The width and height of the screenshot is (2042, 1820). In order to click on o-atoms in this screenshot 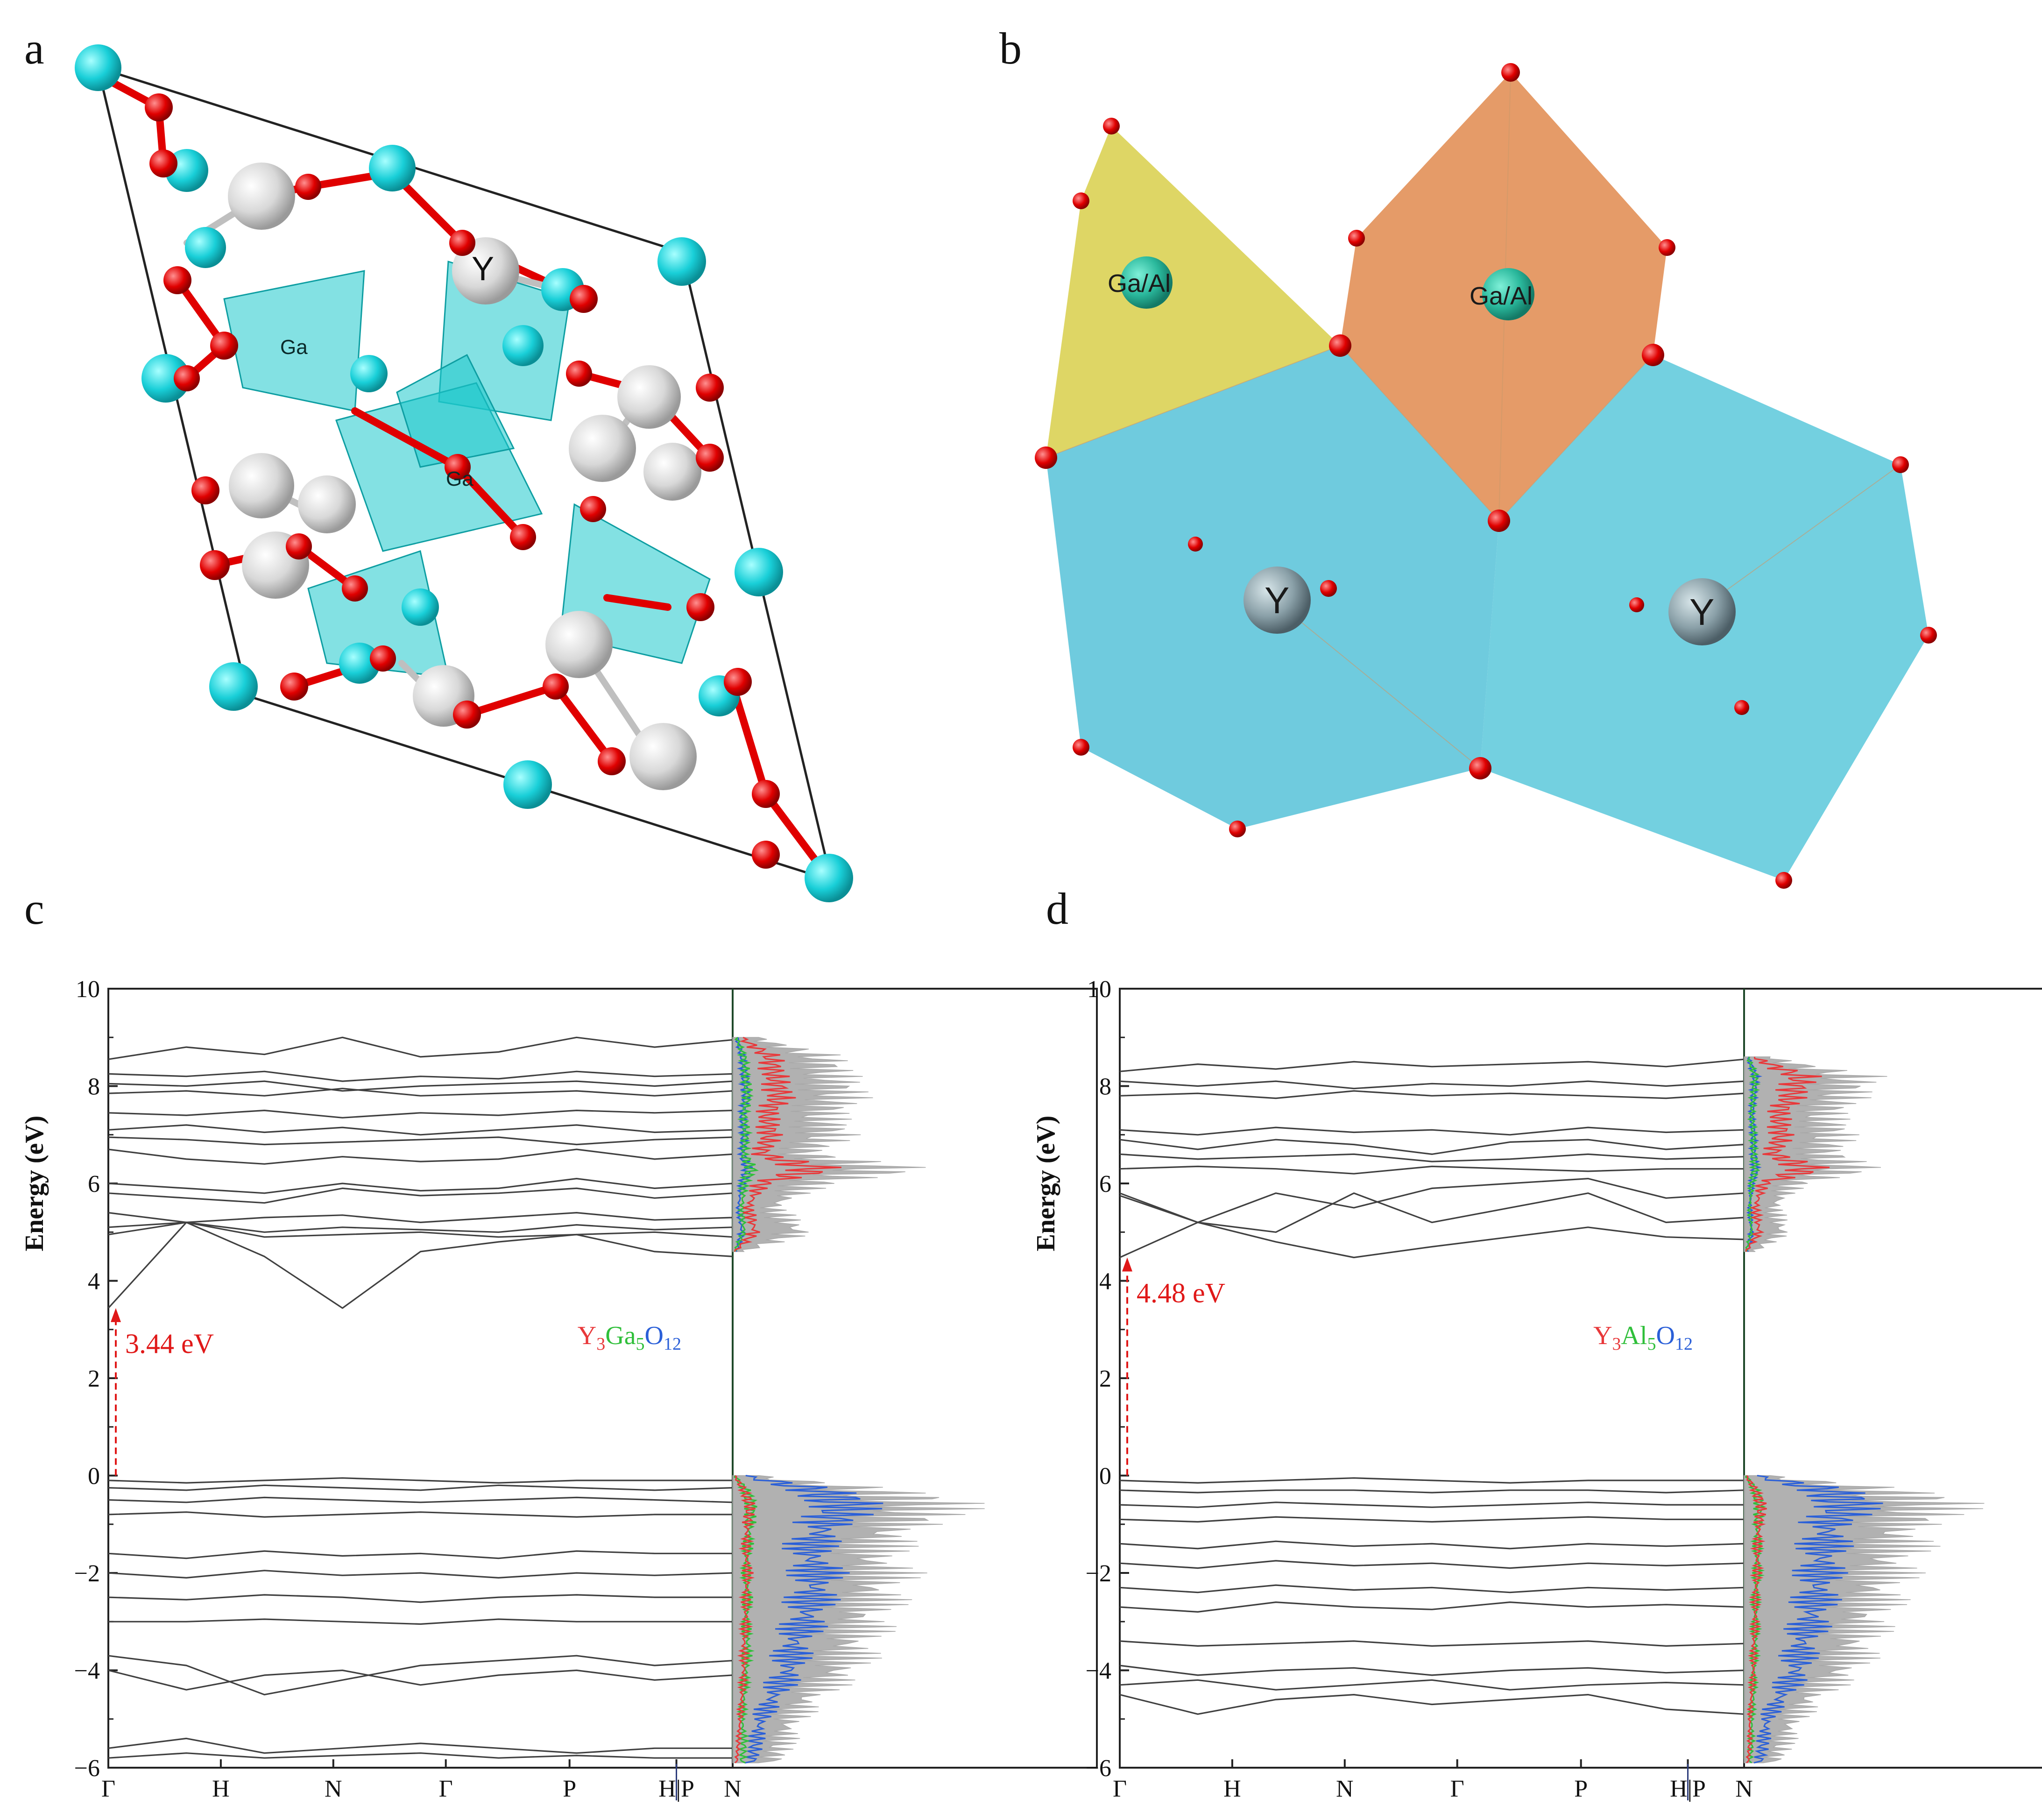, I will do `click(463, 481)`.